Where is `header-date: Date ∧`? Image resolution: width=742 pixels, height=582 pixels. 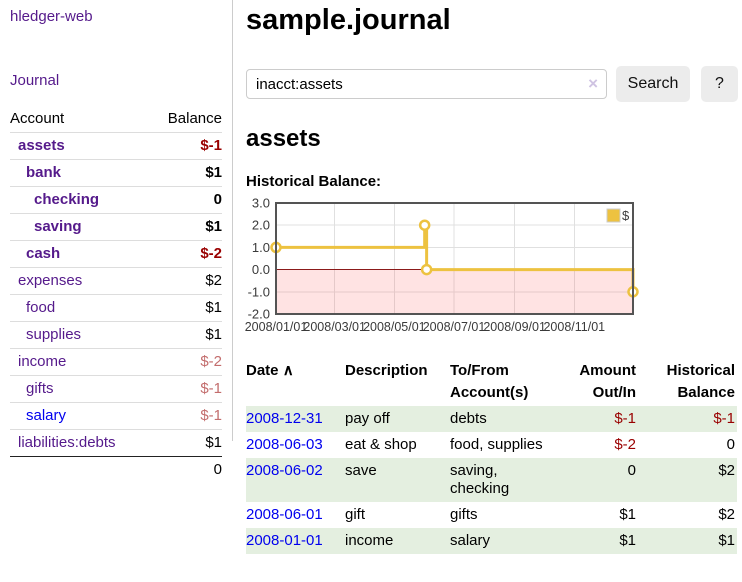 header-date: Date ∧ is located at coordinates (270, 370).